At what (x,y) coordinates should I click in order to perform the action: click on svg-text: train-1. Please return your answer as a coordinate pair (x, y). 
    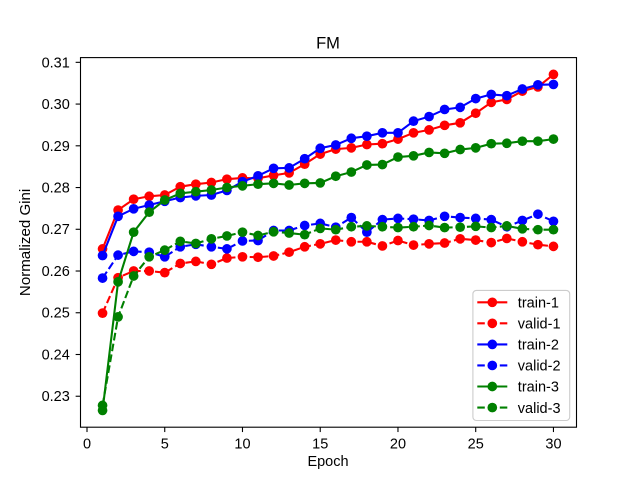
    Looking at the image, I should click on (538, 304).